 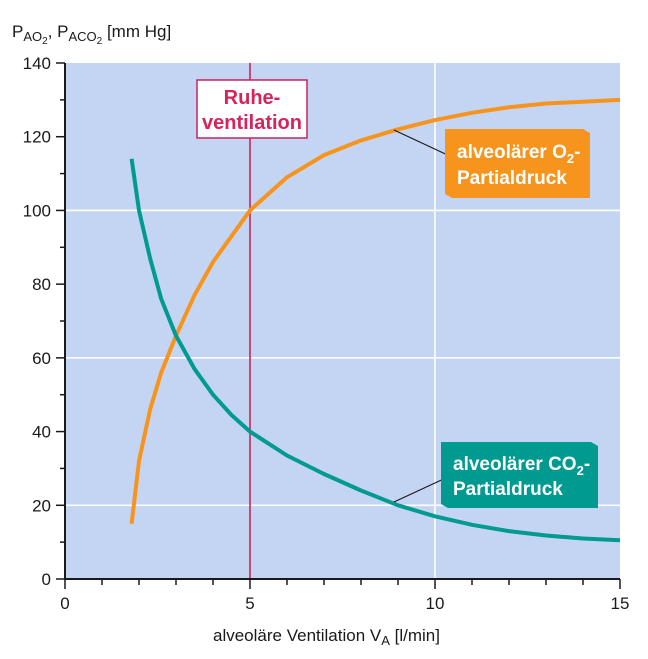 What do you see at coordinates (41, 505) in the screenshot?
I see `y-tick-label-20: 20` at bounding box center [41, 505].